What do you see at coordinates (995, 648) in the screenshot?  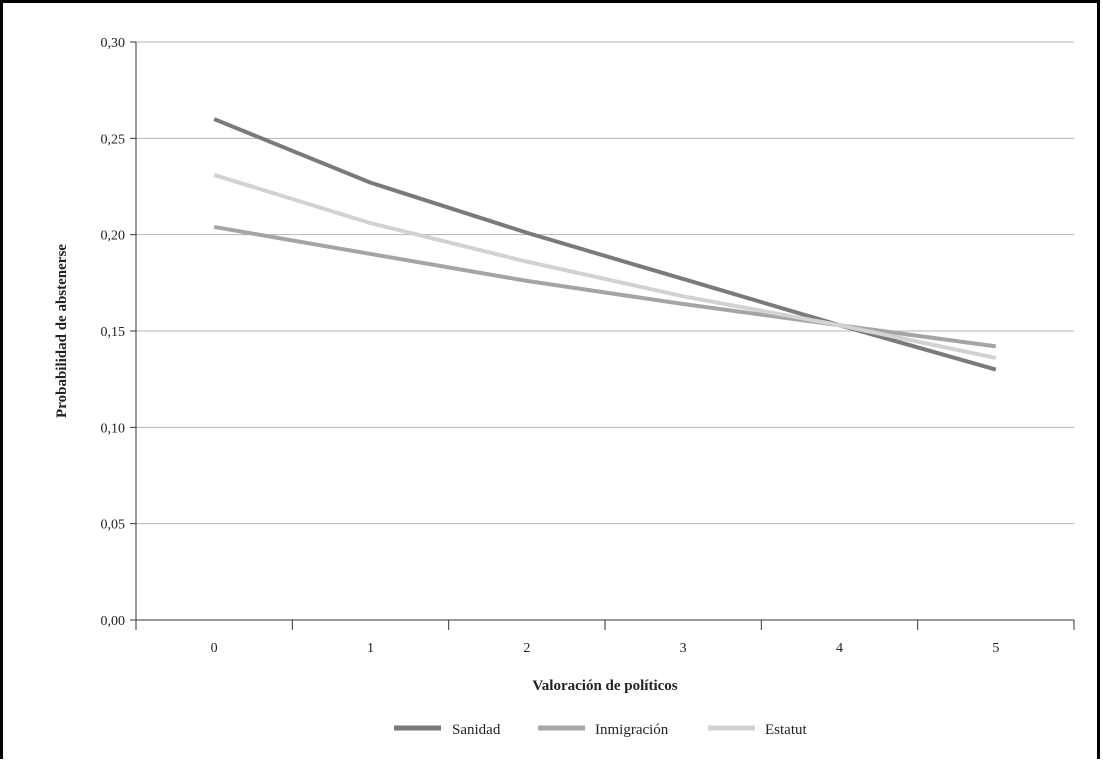 I see `x-tick-label: 5` at bounding box center [995, 648].